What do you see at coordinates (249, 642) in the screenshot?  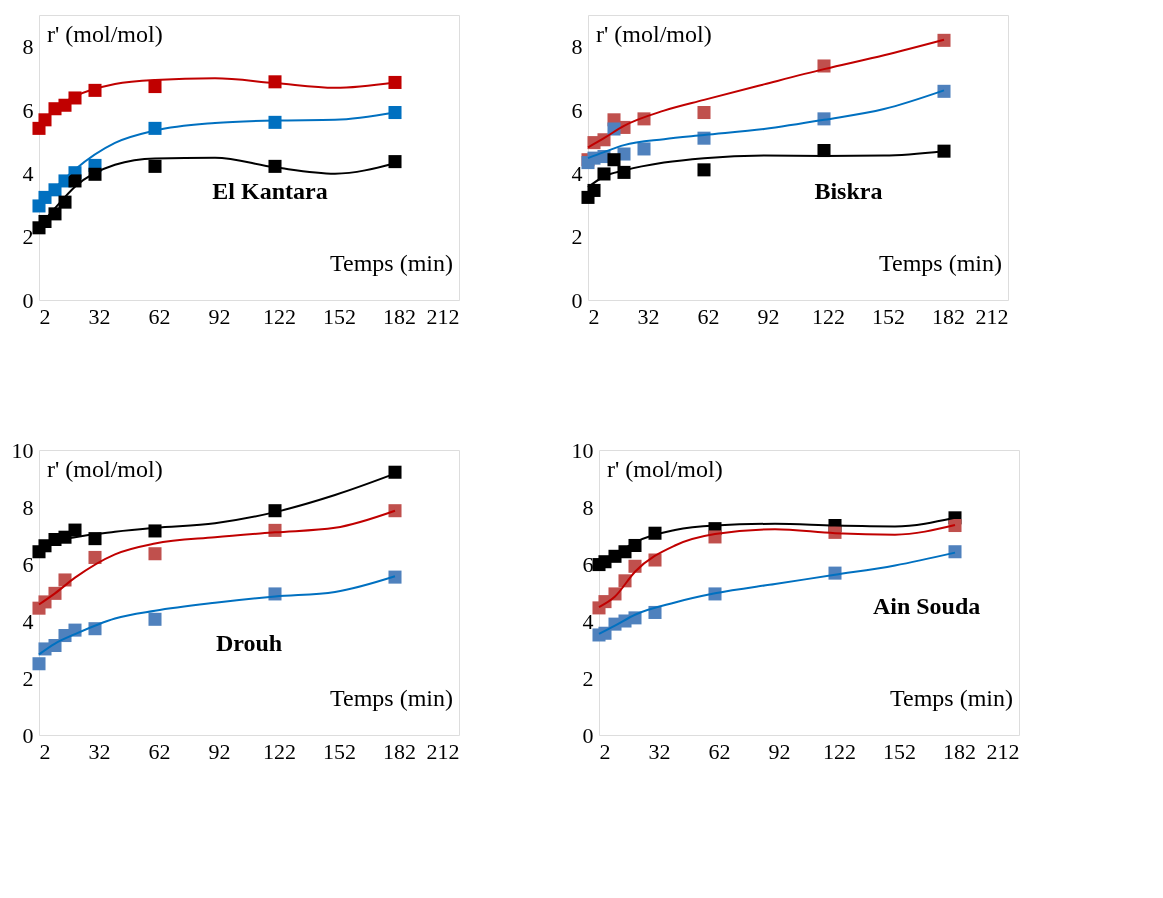 I see `text: Drouh` at bounding box center [249, 642].